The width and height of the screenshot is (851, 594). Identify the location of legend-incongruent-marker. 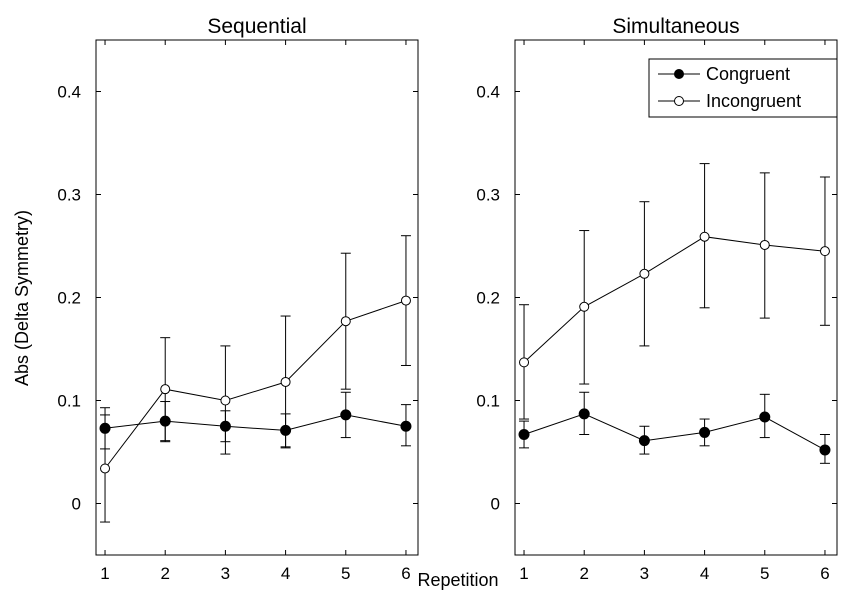
(679, 101).